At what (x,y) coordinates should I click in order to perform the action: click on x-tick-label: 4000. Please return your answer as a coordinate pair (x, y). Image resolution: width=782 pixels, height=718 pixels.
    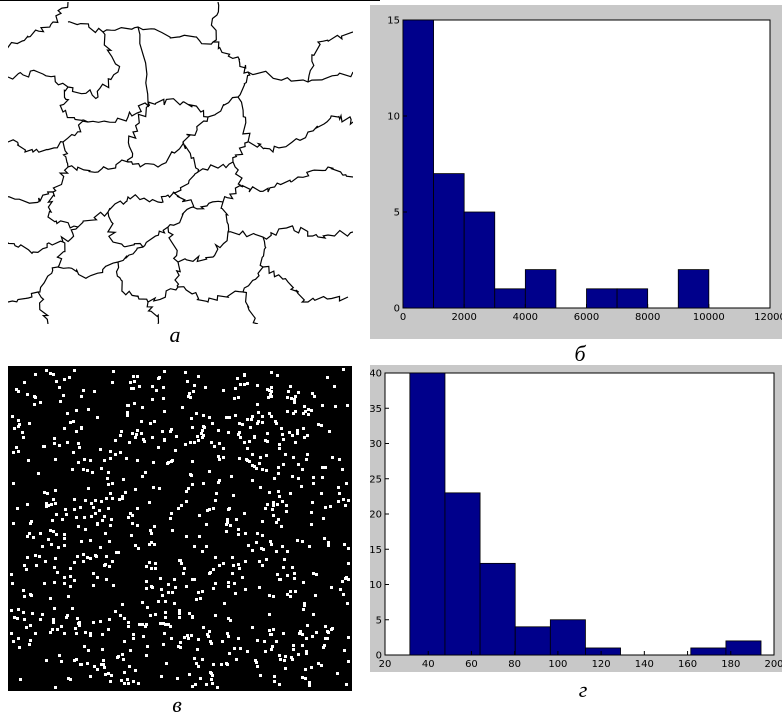
    Looking at the image, I should click on (525, 317).